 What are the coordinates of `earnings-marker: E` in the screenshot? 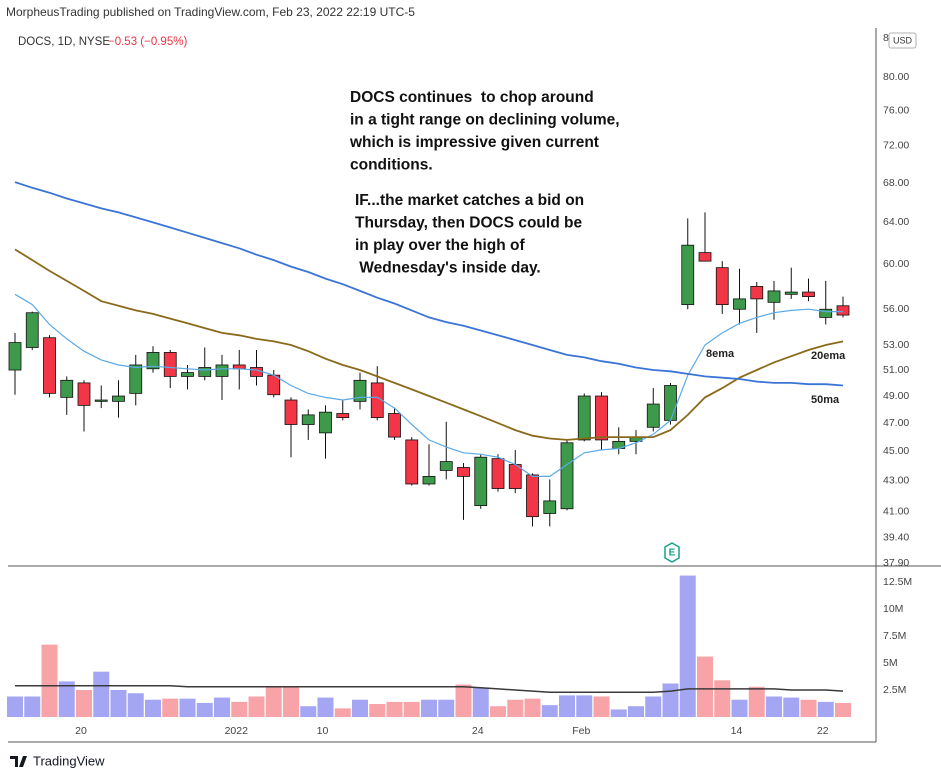 It's located at (672, 552).